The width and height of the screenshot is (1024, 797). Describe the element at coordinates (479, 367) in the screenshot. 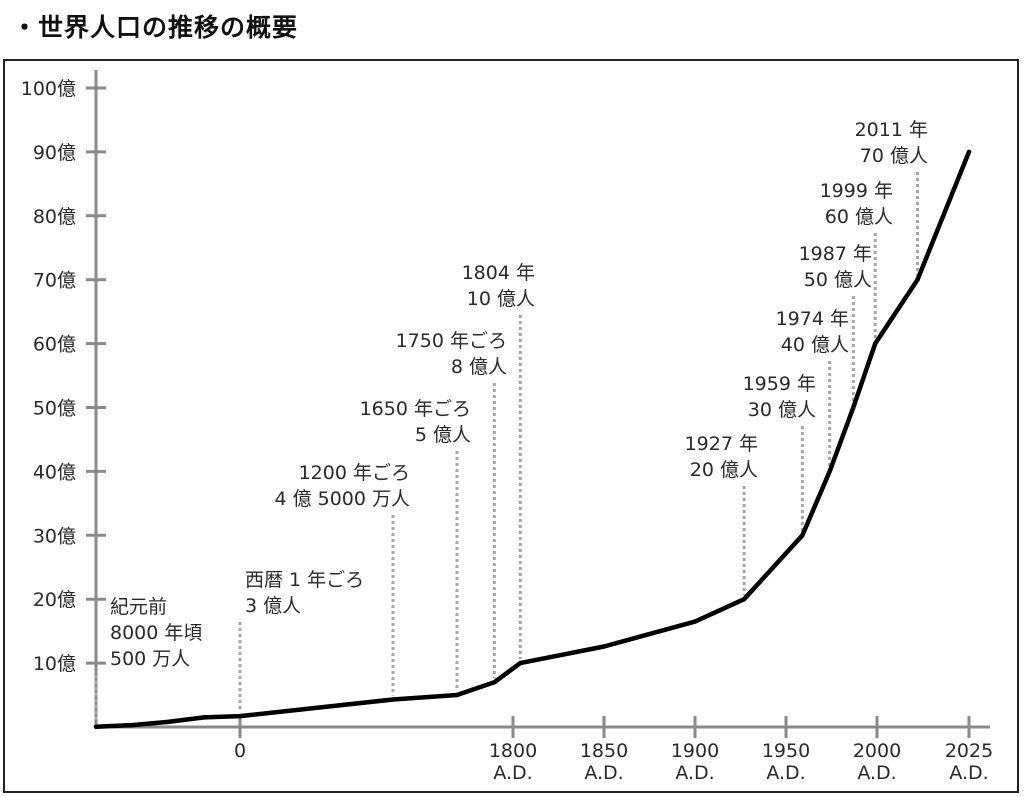

I see `annotation-label: 8 億人` at that location.